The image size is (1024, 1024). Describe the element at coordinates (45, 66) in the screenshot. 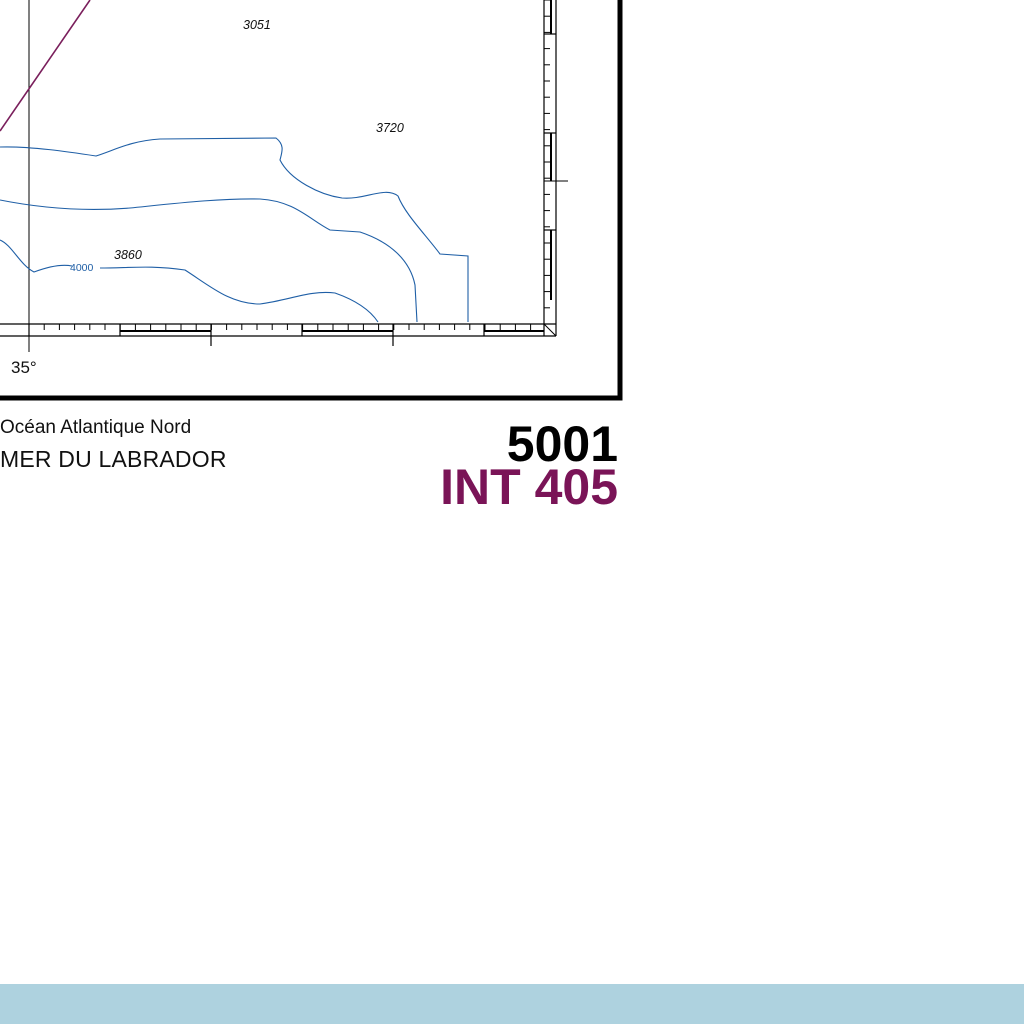

I see `limit-line` at that location.